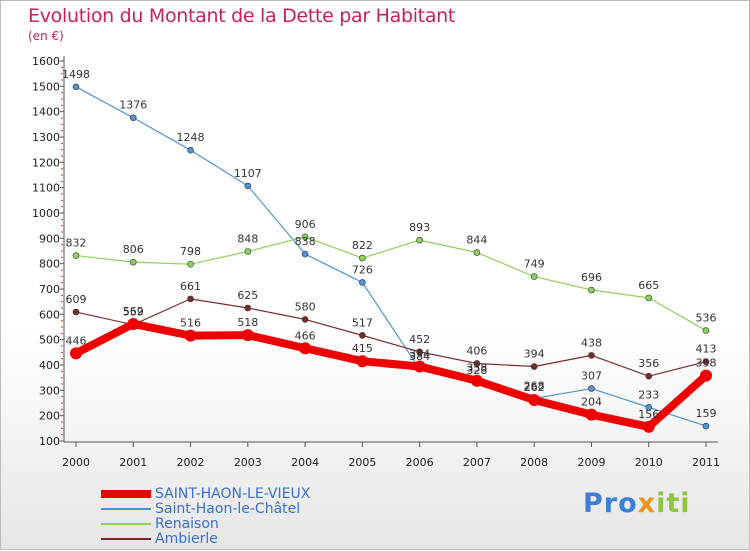  Describe the element at coordinates (49, 390) in the screenshot. I see `y-tick-label: 300` at that location.